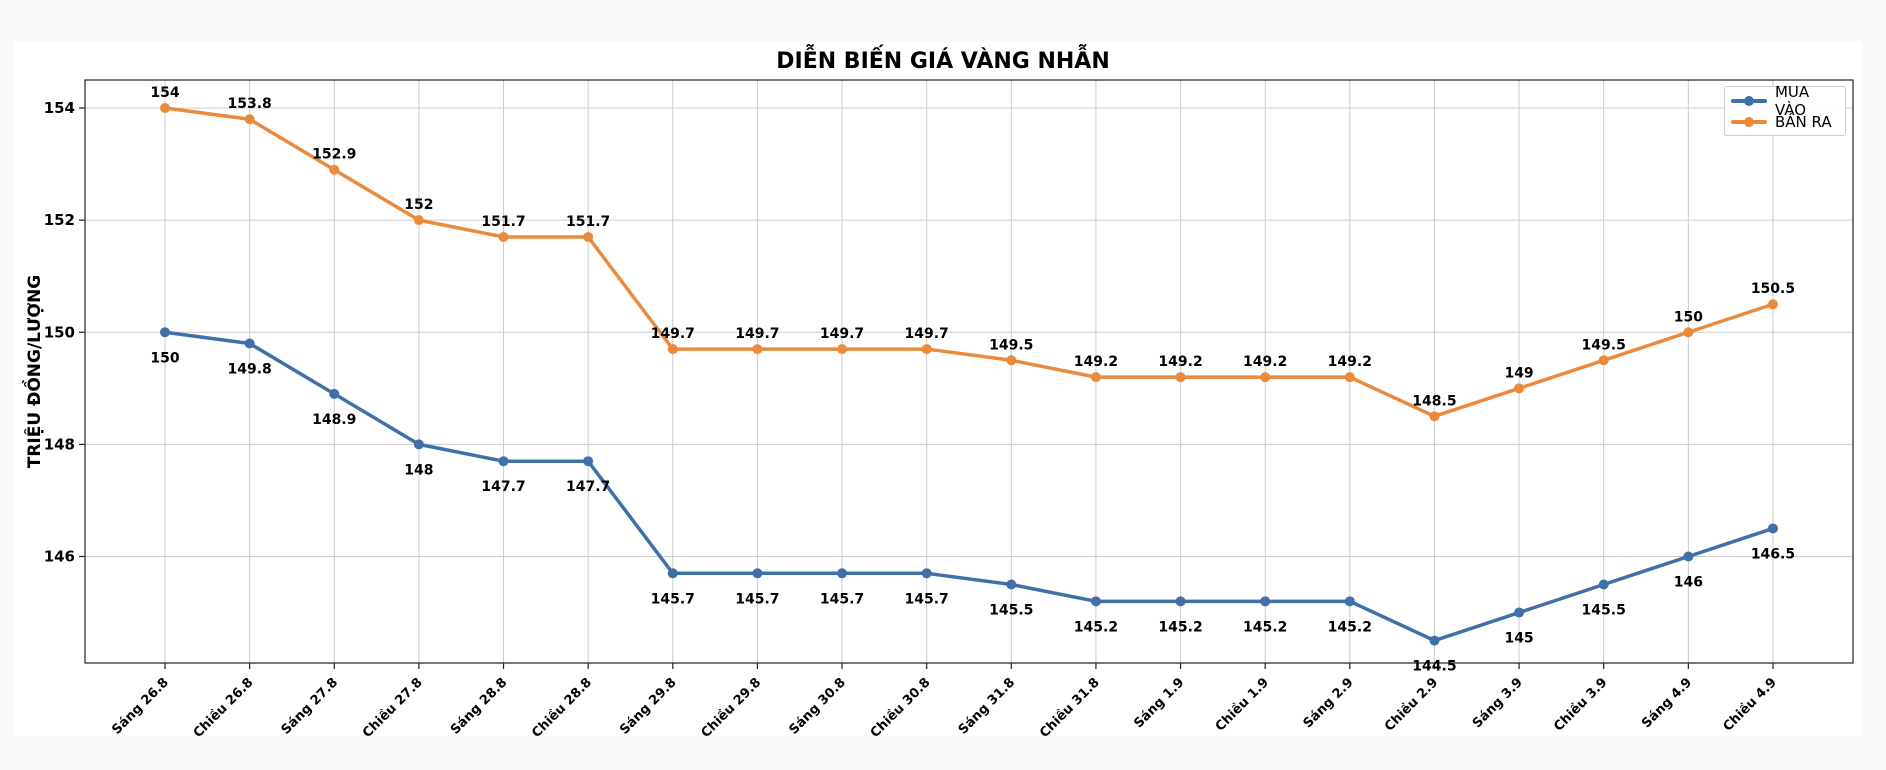  What do you see at coordinates (1604, 611) in the screenshot?
I see `data-label-mua-vao: 145.5` at bounding box center [1604, 611].